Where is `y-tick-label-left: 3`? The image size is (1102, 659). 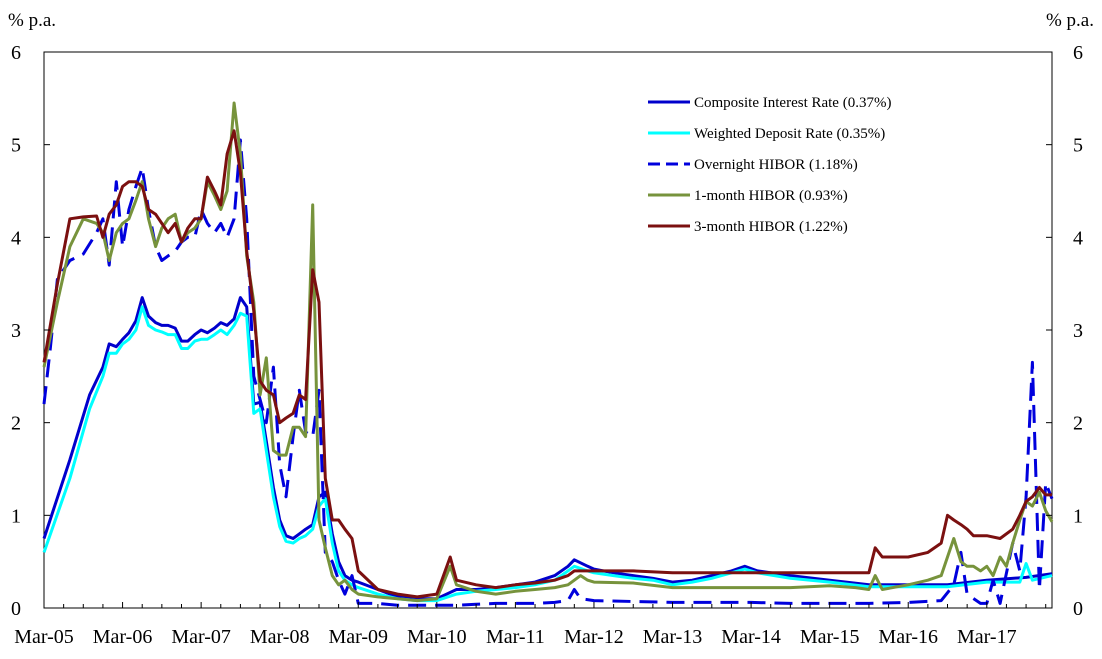 y-tick-label-left: 3 is located at coordinates (16, 331).